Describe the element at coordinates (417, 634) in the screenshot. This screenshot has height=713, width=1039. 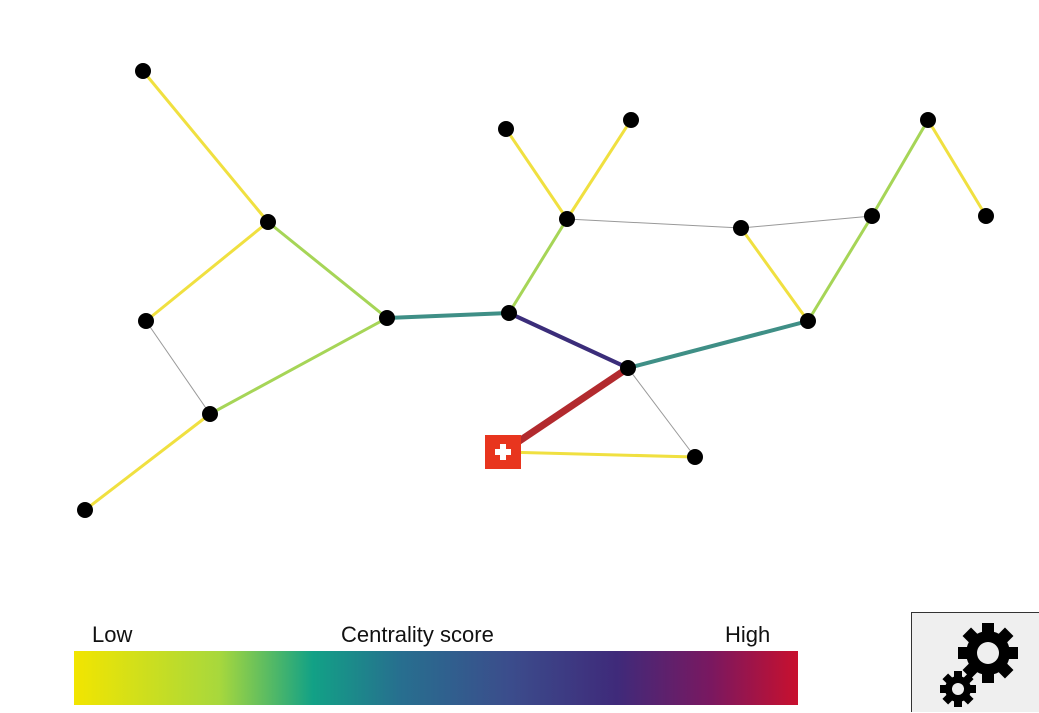
I see `legend-title: Centrality score` at that location.